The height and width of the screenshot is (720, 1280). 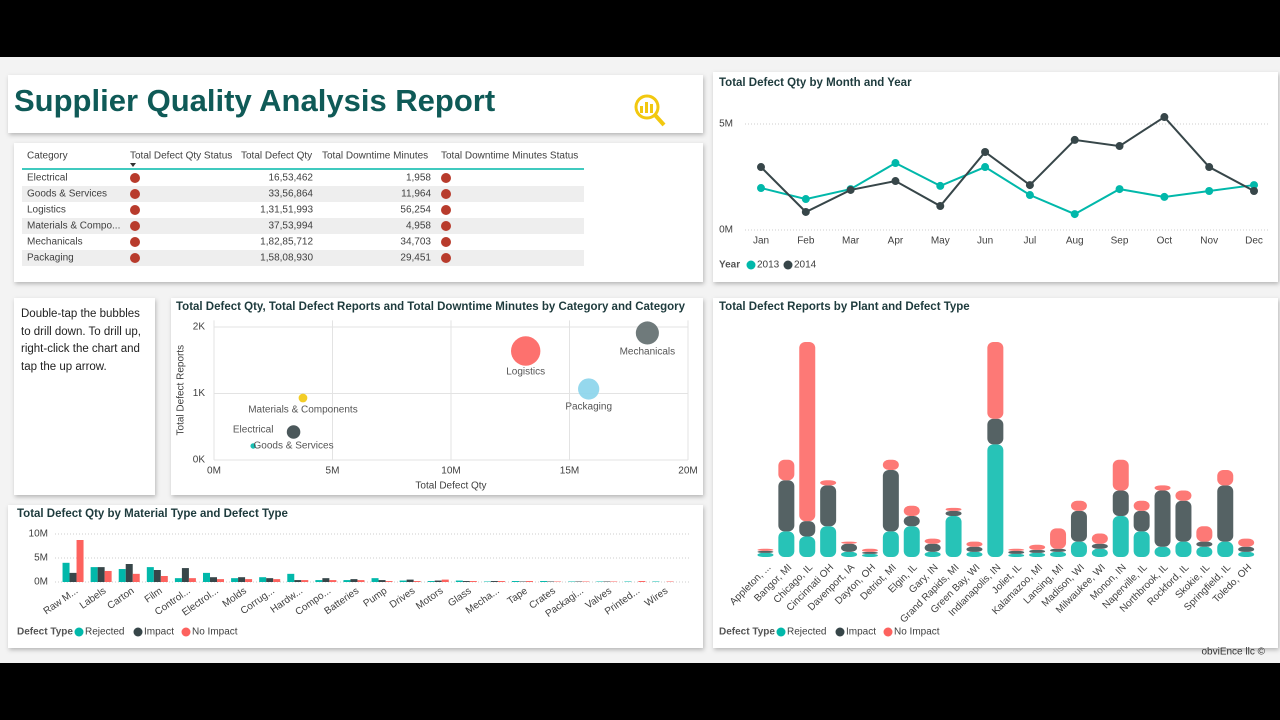 What do you see at coordinates (861, 632) in the screenshot?
I see `legend-label: Impact` at bounding box center [861, 632].